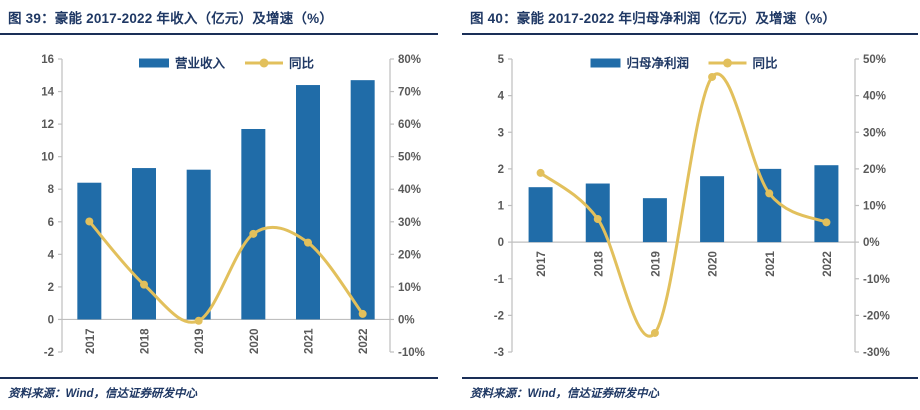  Describe the element at coordinates (876, 353) in the screenshot. I see `right-axis-tick-label: -30%` at that location.